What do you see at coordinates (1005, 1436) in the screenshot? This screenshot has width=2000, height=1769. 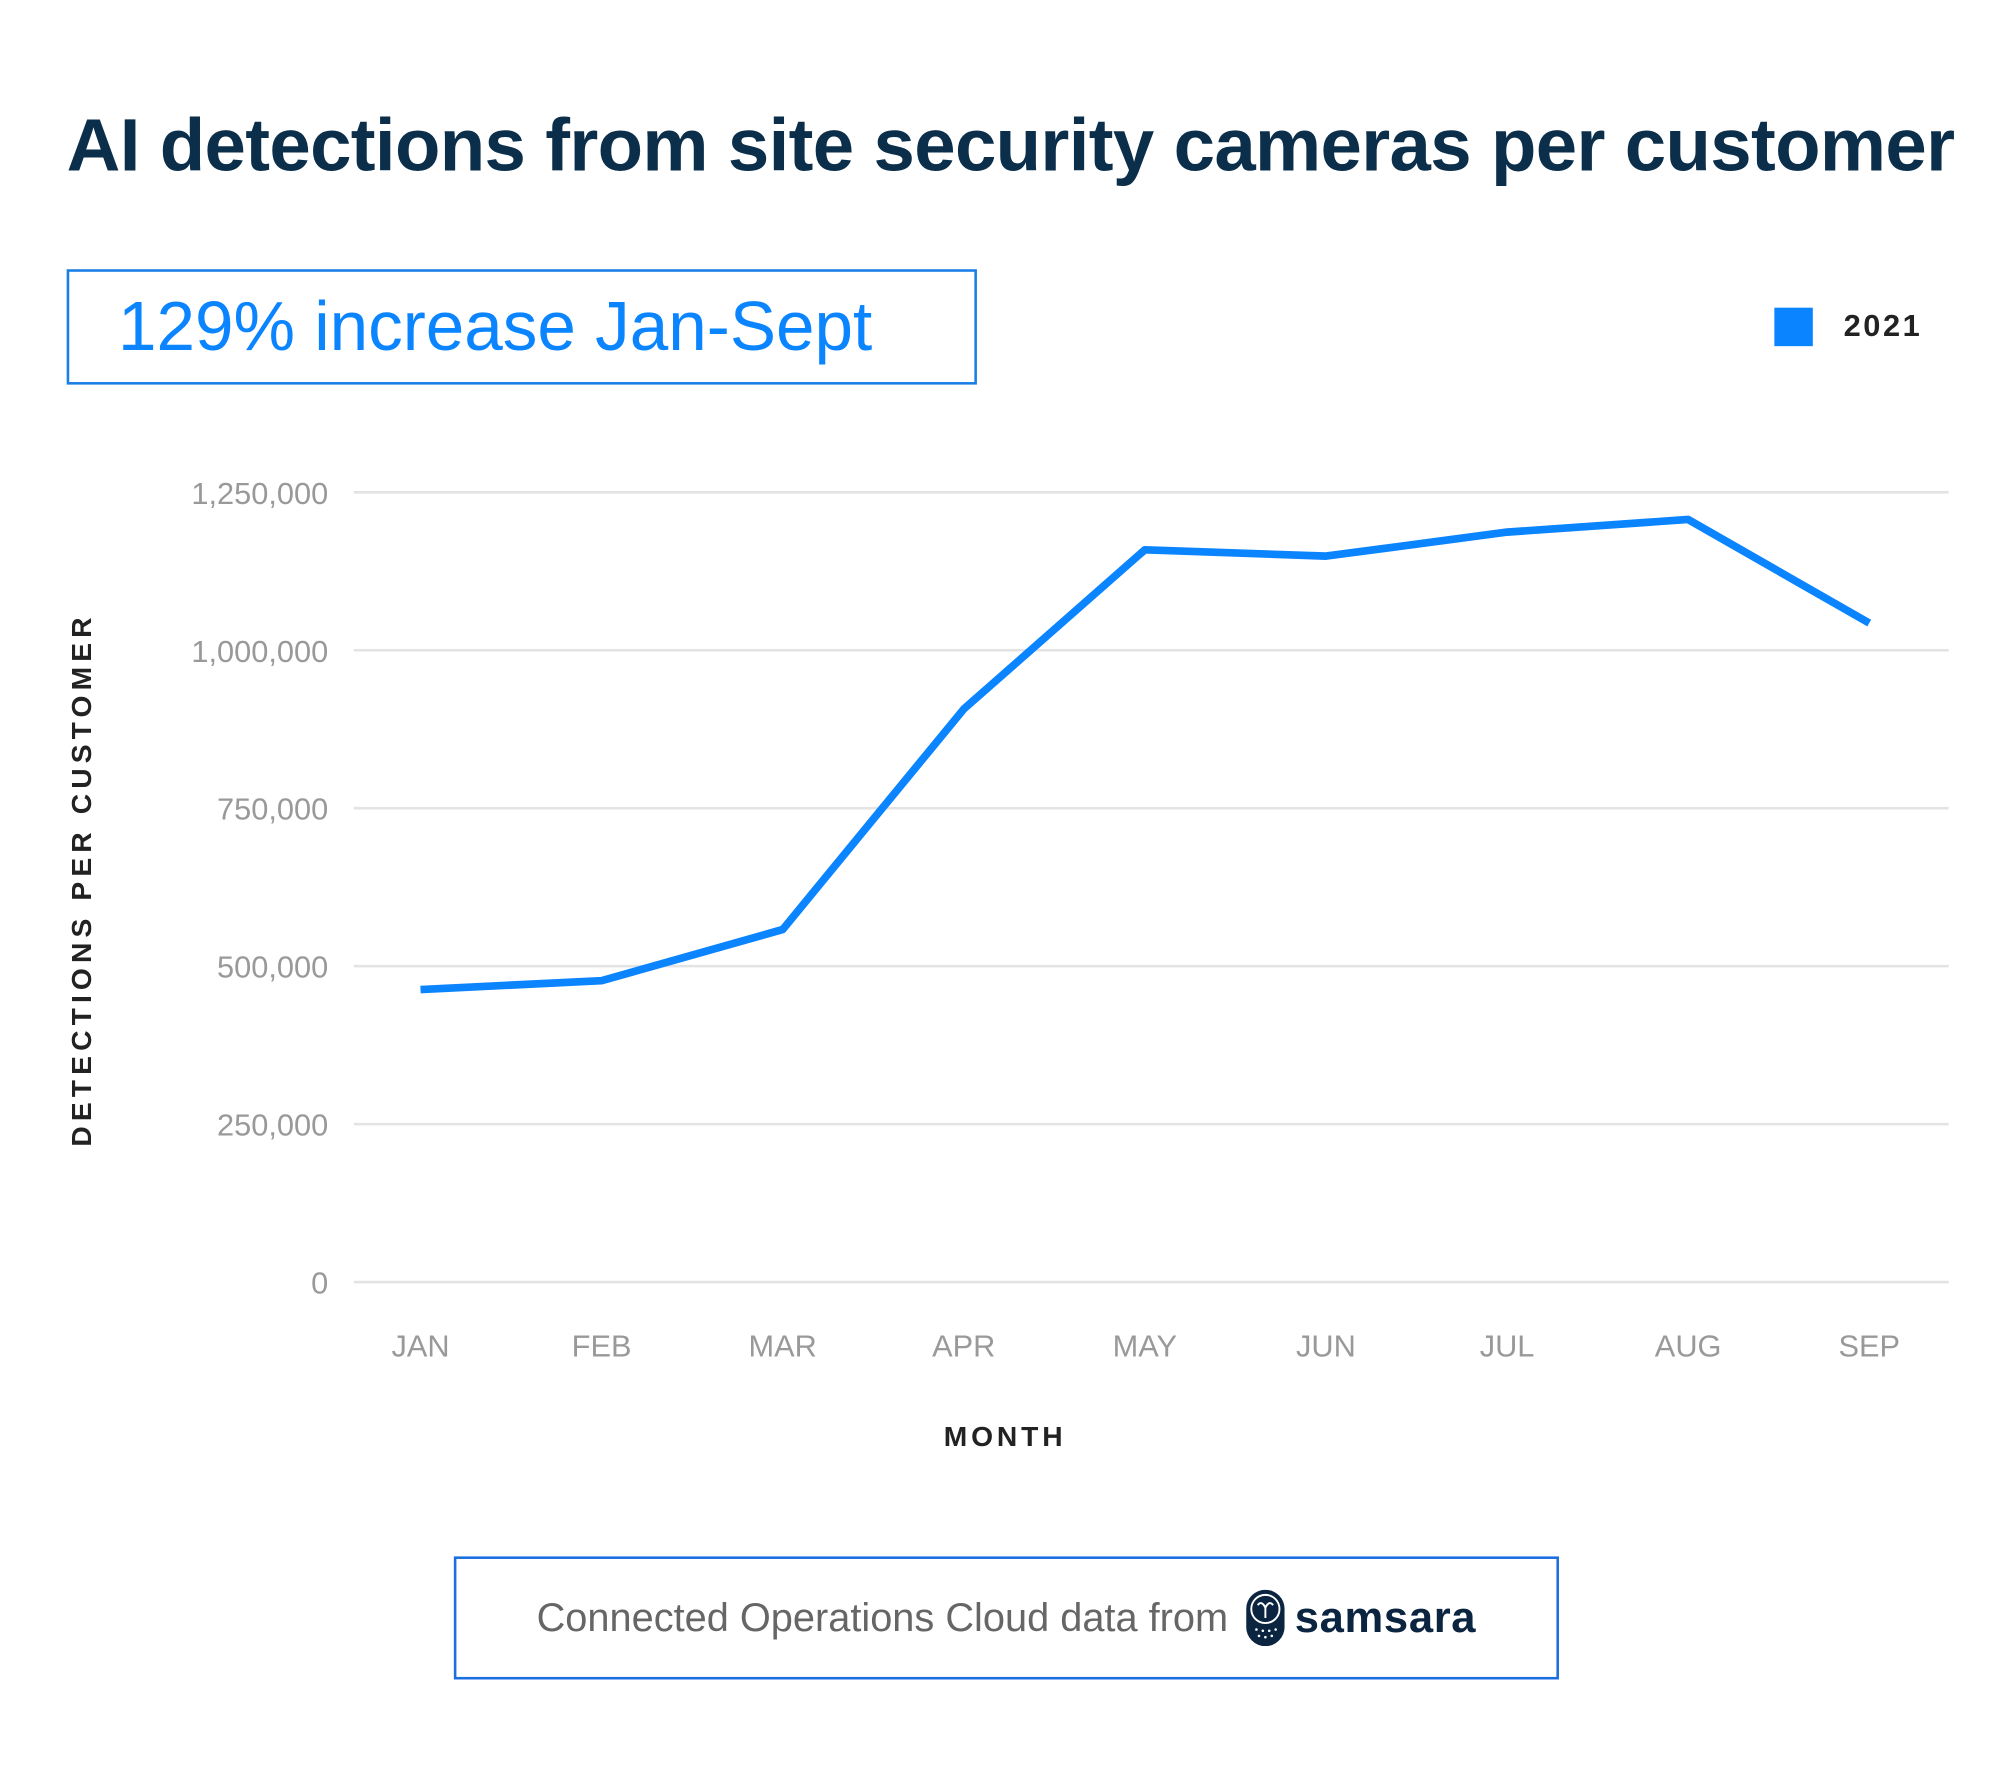 I see `x-axis-label: MONTH` at bounding box center [1005, 1436].